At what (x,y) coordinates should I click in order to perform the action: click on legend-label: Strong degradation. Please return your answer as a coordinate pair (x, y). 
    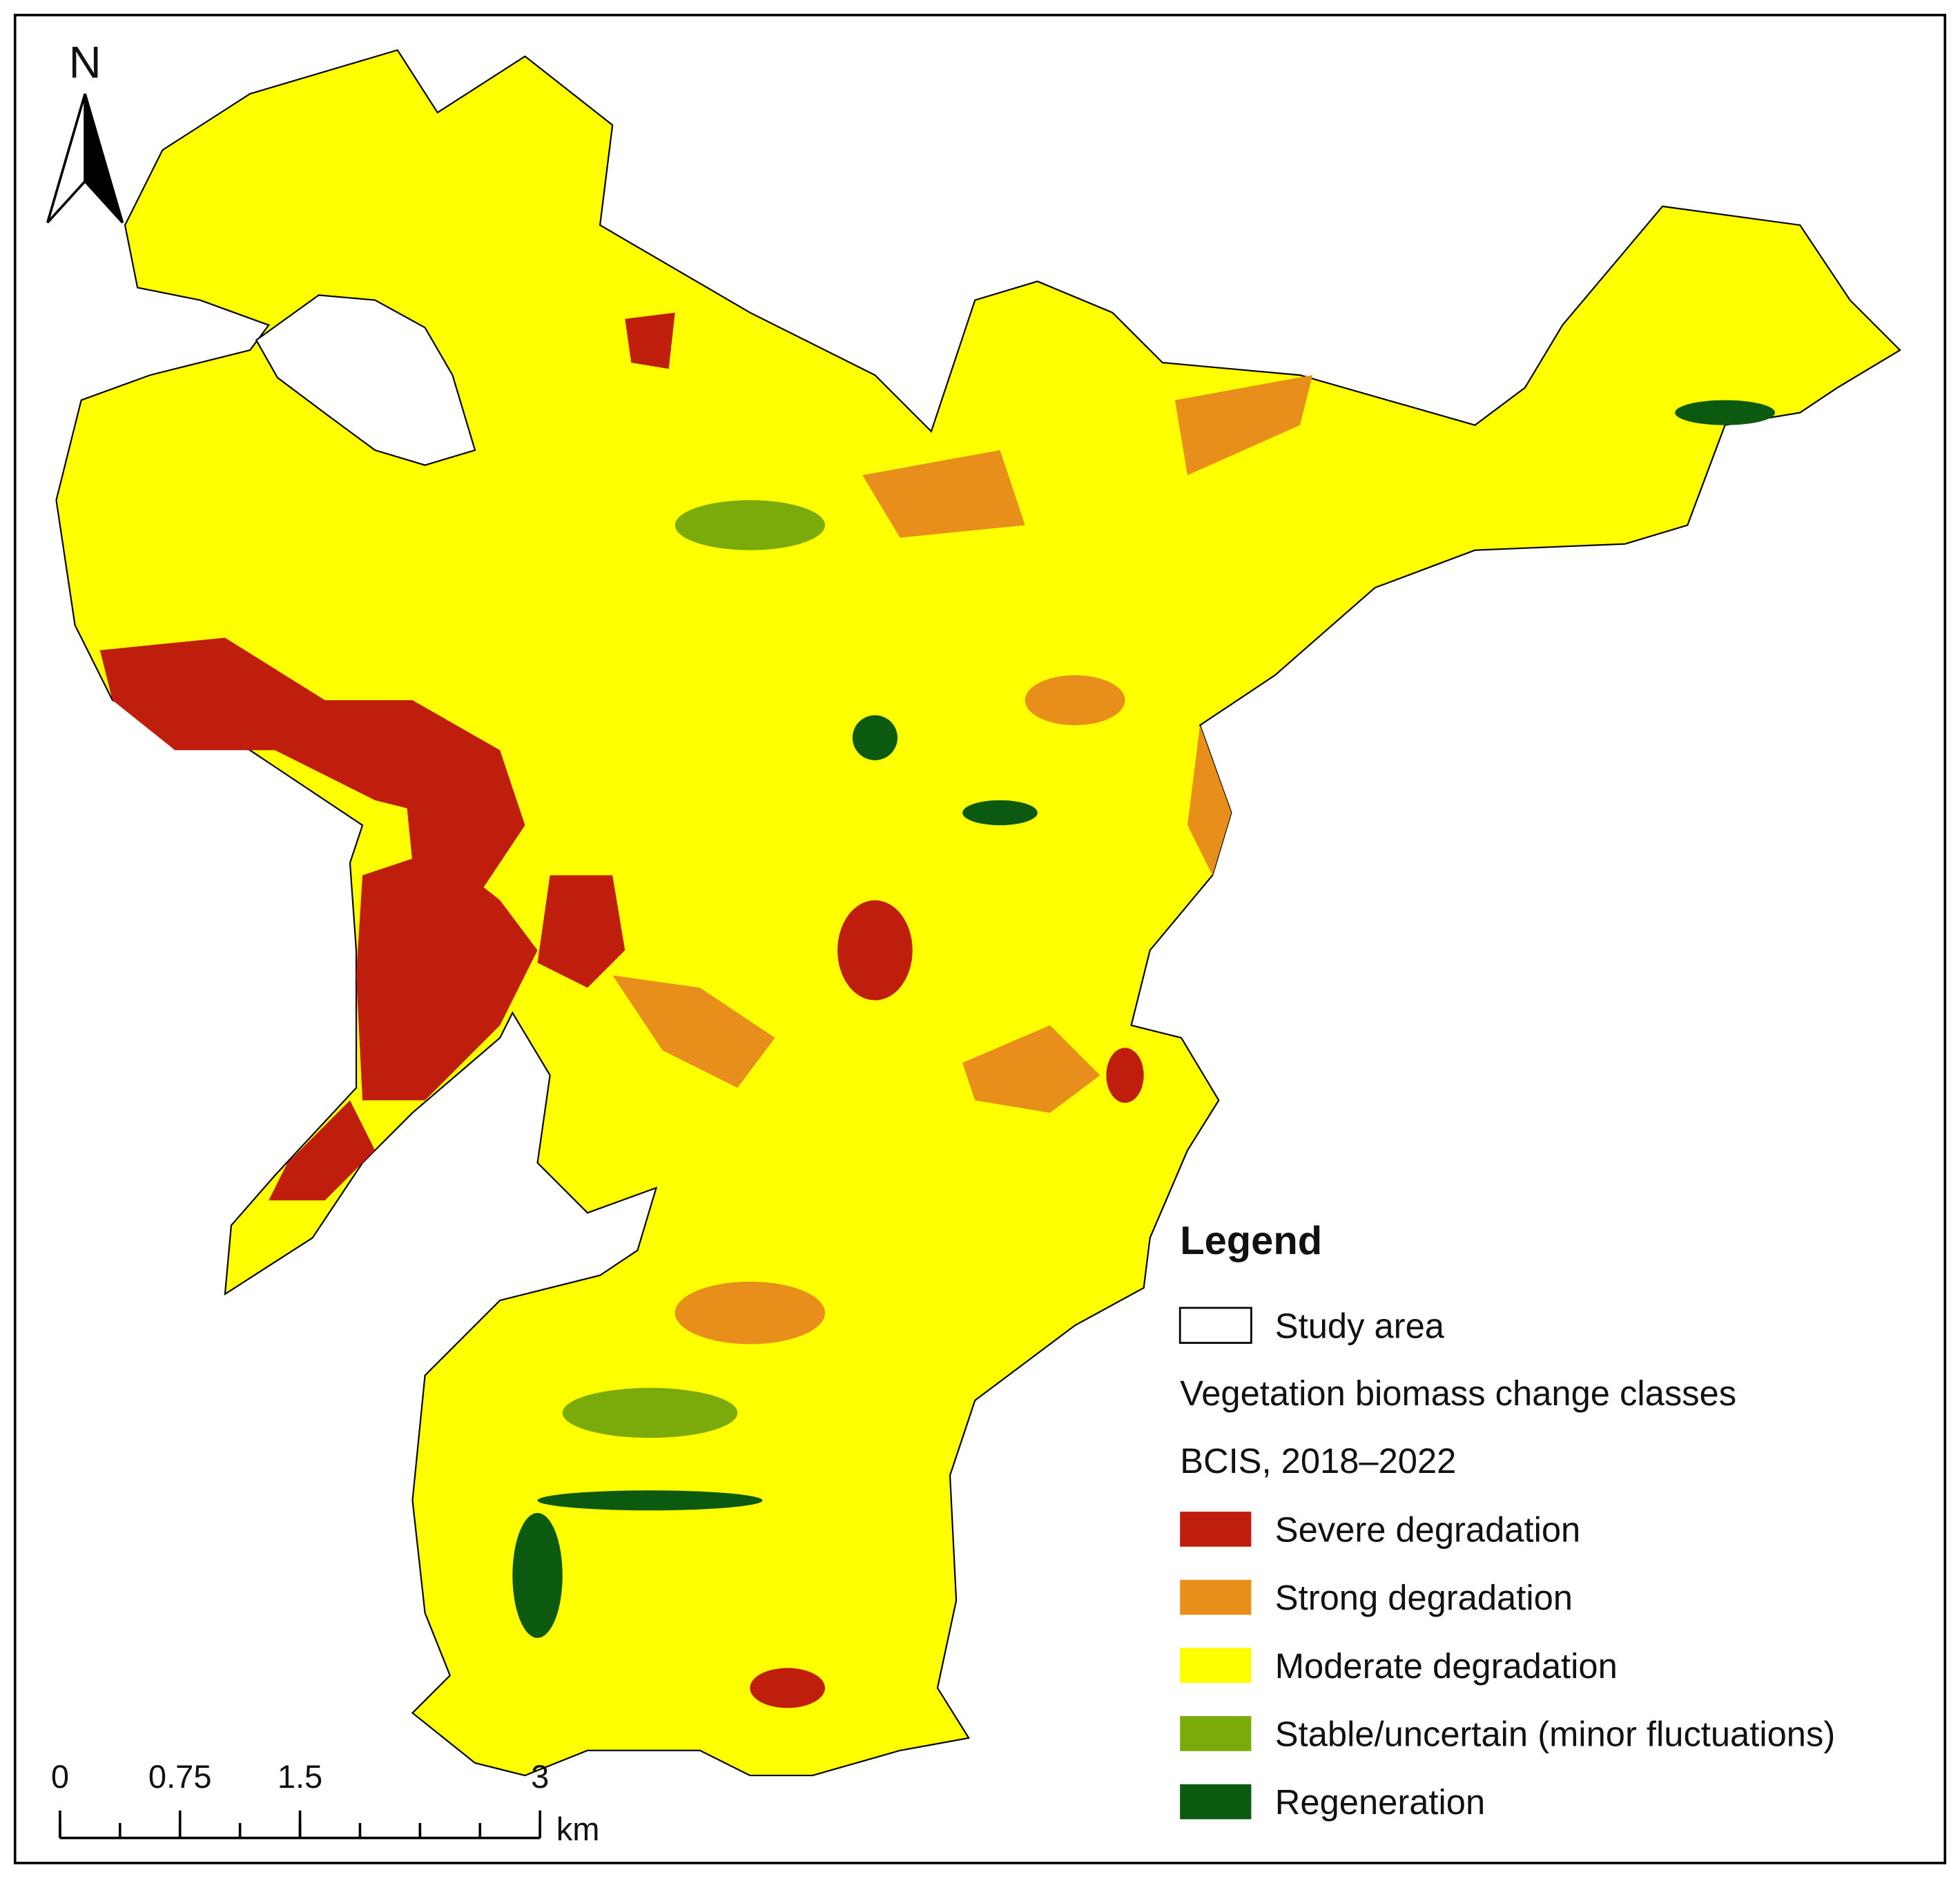
    Looking at the image, I should click on (1424, 1597).